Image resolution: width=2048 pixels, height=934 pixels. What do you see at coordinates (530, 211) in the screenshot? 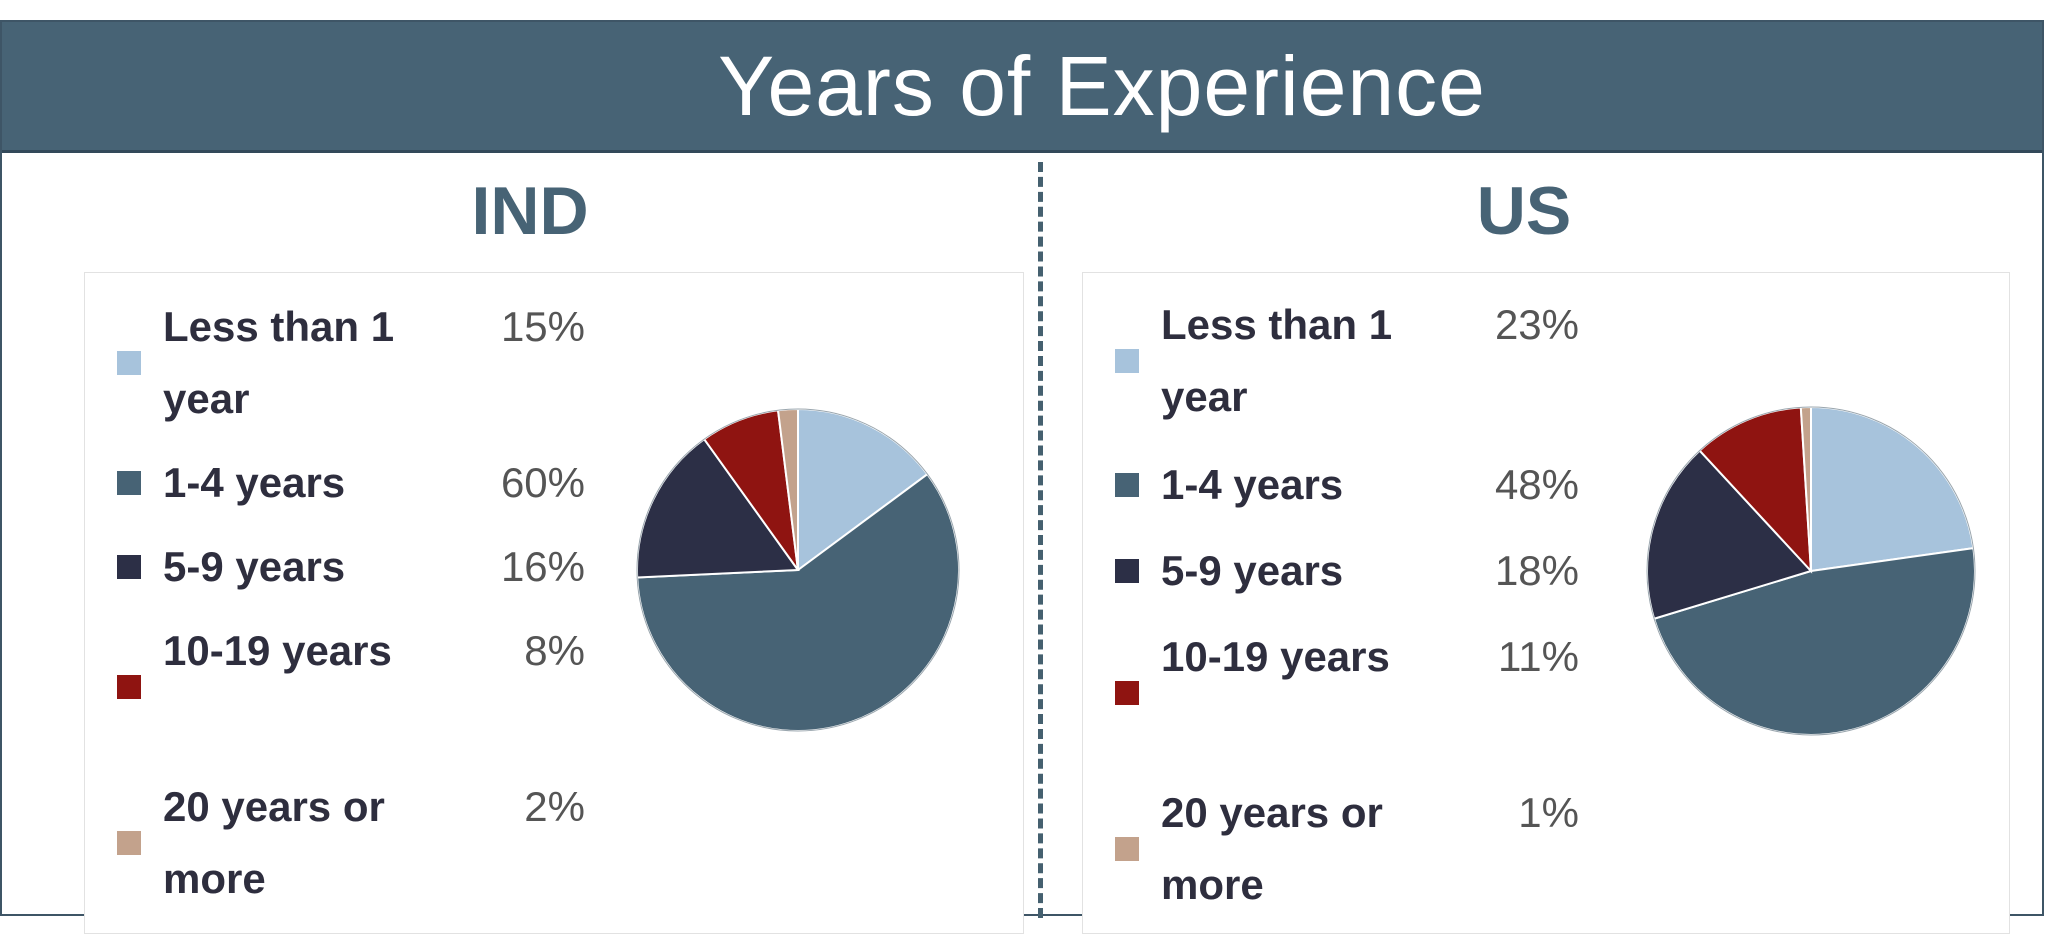
I see `panel-title-ind: IND` at bounding box center [530, 211].